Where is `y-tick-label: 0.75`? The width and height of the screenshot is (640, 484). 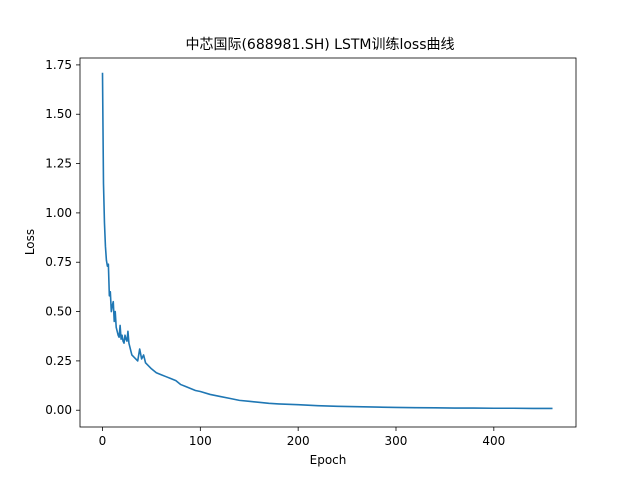
y-tick-label: 0.75 is located at coordinates (58, 262).